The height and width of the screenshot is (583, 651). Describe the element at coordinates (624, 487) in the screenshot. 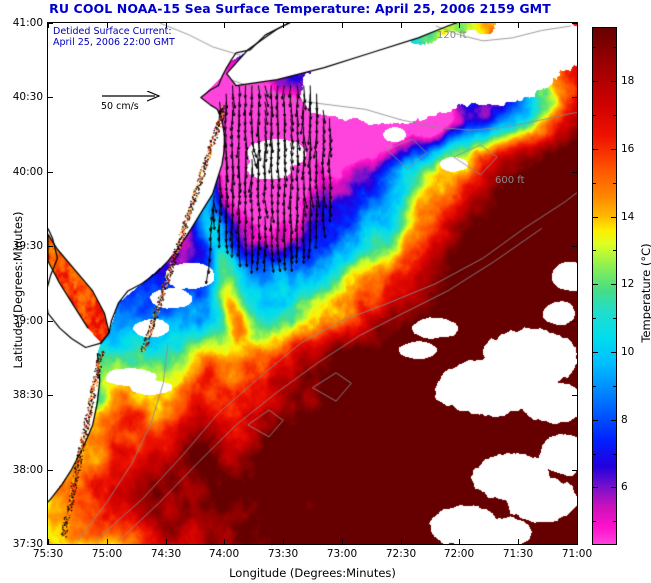

I see `colorbar-tick-label: 6` at that location.